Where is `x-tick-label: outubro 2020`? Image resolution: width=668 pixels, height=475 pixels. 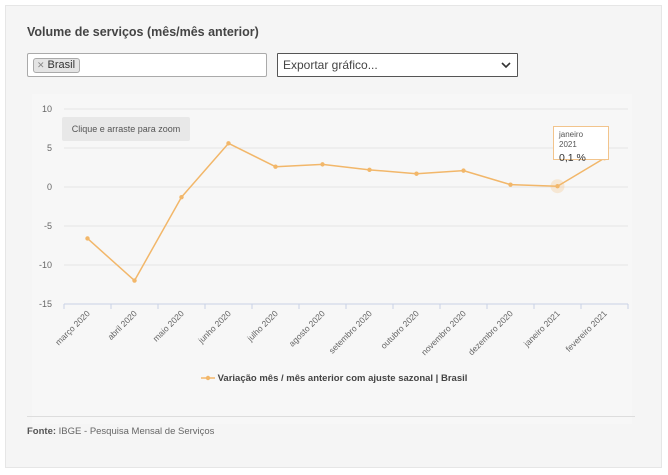
x-tick-label: outubro 2020 is located at coordinates (399, 329).